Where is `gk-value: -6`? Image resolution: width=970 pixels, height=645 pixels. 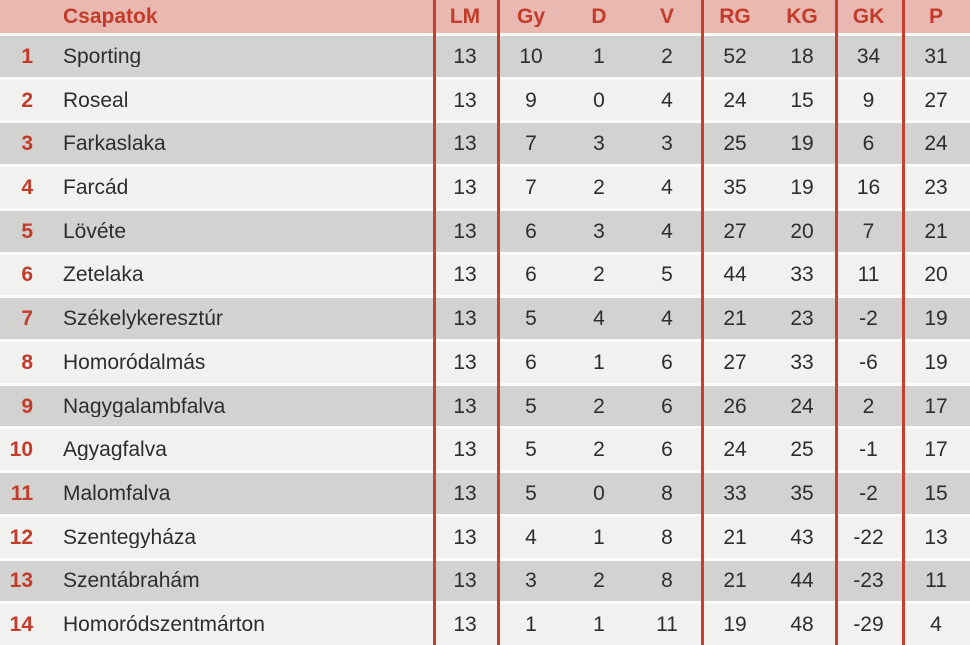 gk-value: -6 is located at coordinates (868, 362).